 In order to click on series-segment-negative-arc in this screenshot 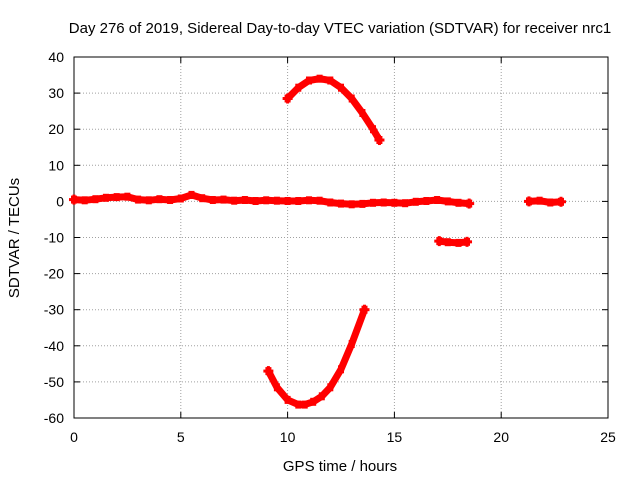, I will do `click(316, 356)`.